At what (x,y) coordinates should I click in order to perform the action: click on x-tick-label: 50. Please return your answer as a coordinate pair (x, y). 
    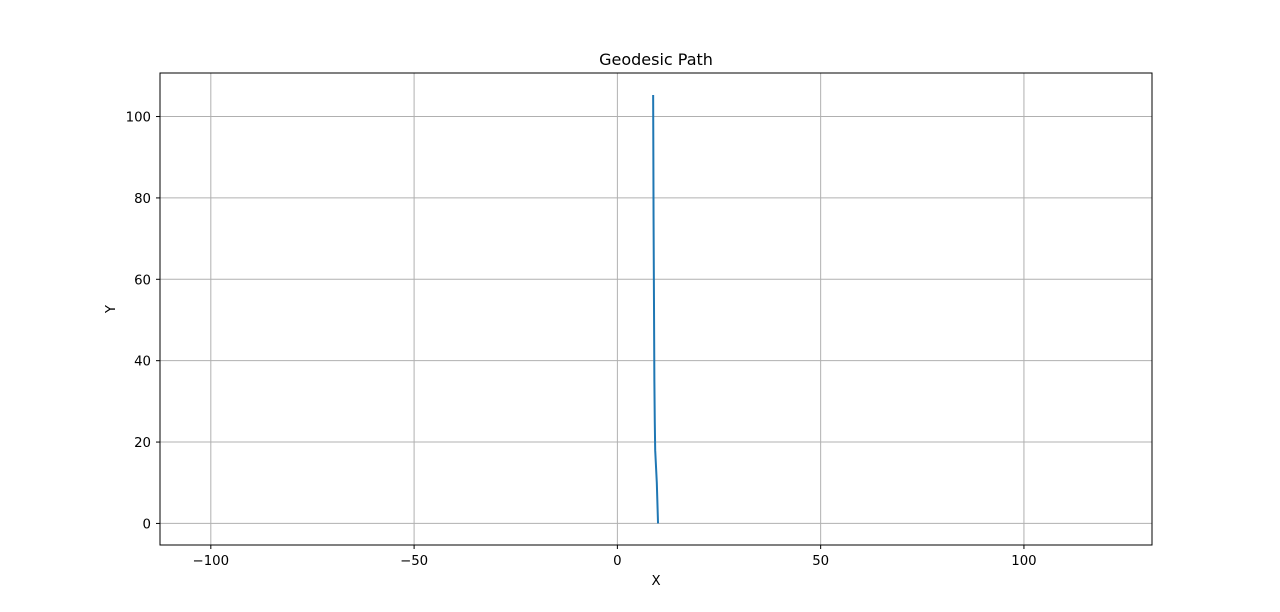
    Looking at the image, I should click on (820, 561).